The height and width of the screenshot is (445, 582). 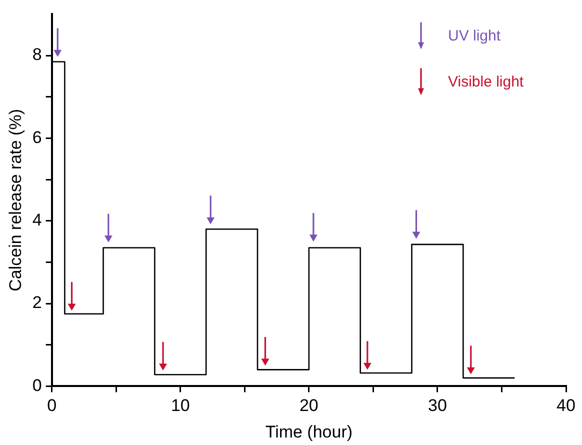 What do you see at coordinates (180, 406) in the screenshot?
I see `x-tick-label: 10` at bounding box center [180, 406].